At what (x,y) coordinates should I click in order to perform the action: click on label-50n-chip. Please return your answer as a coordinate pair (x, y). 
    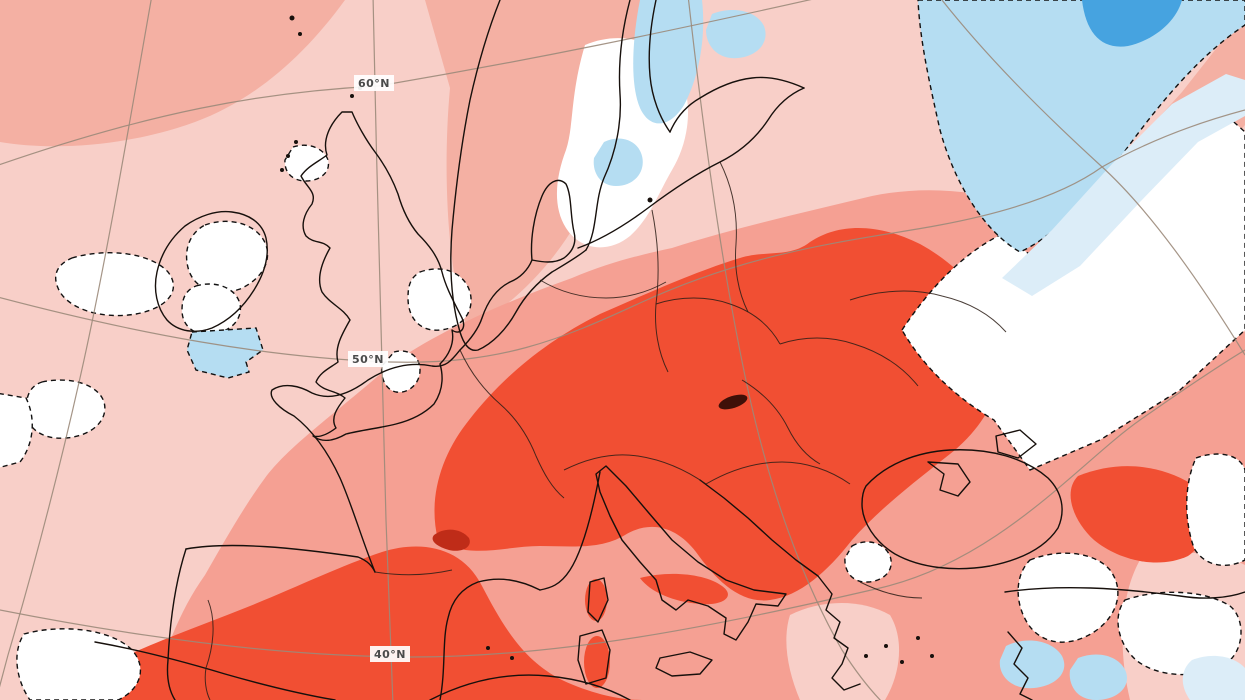
    Looking at the image, I should click on (368, 359).